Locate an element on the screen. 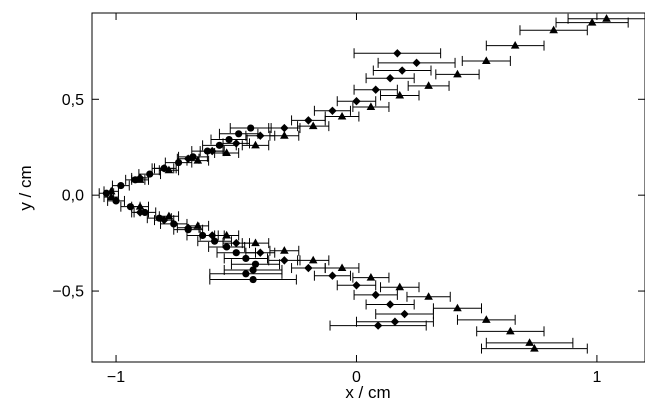  x-tick-label: 0 is located at coordinates (356, 377).